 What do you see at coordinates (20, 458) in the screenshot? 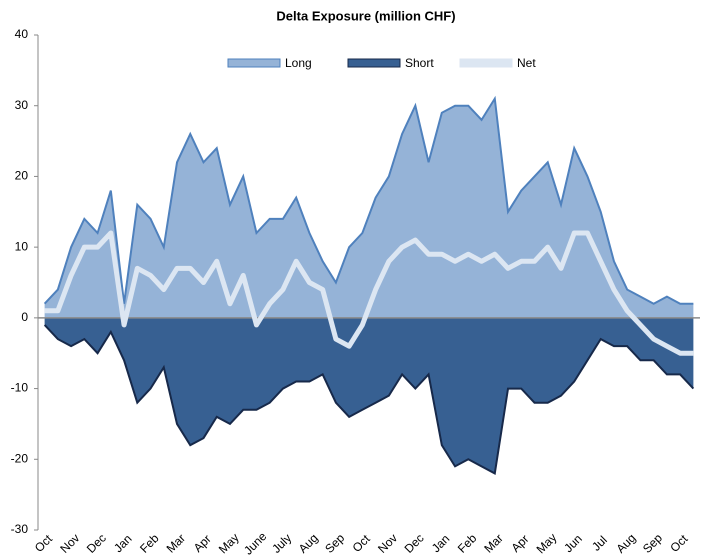
I see `y-tick-label: -20` at bounding box center [20, 458].